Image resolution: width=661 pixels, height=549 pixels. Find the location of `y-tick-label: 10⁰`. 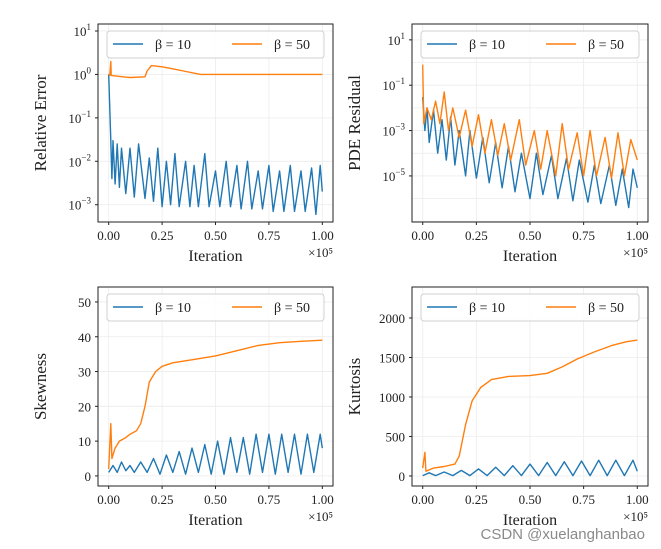

y-tick-label: 10⁰ is located at coordinates (83, 73).